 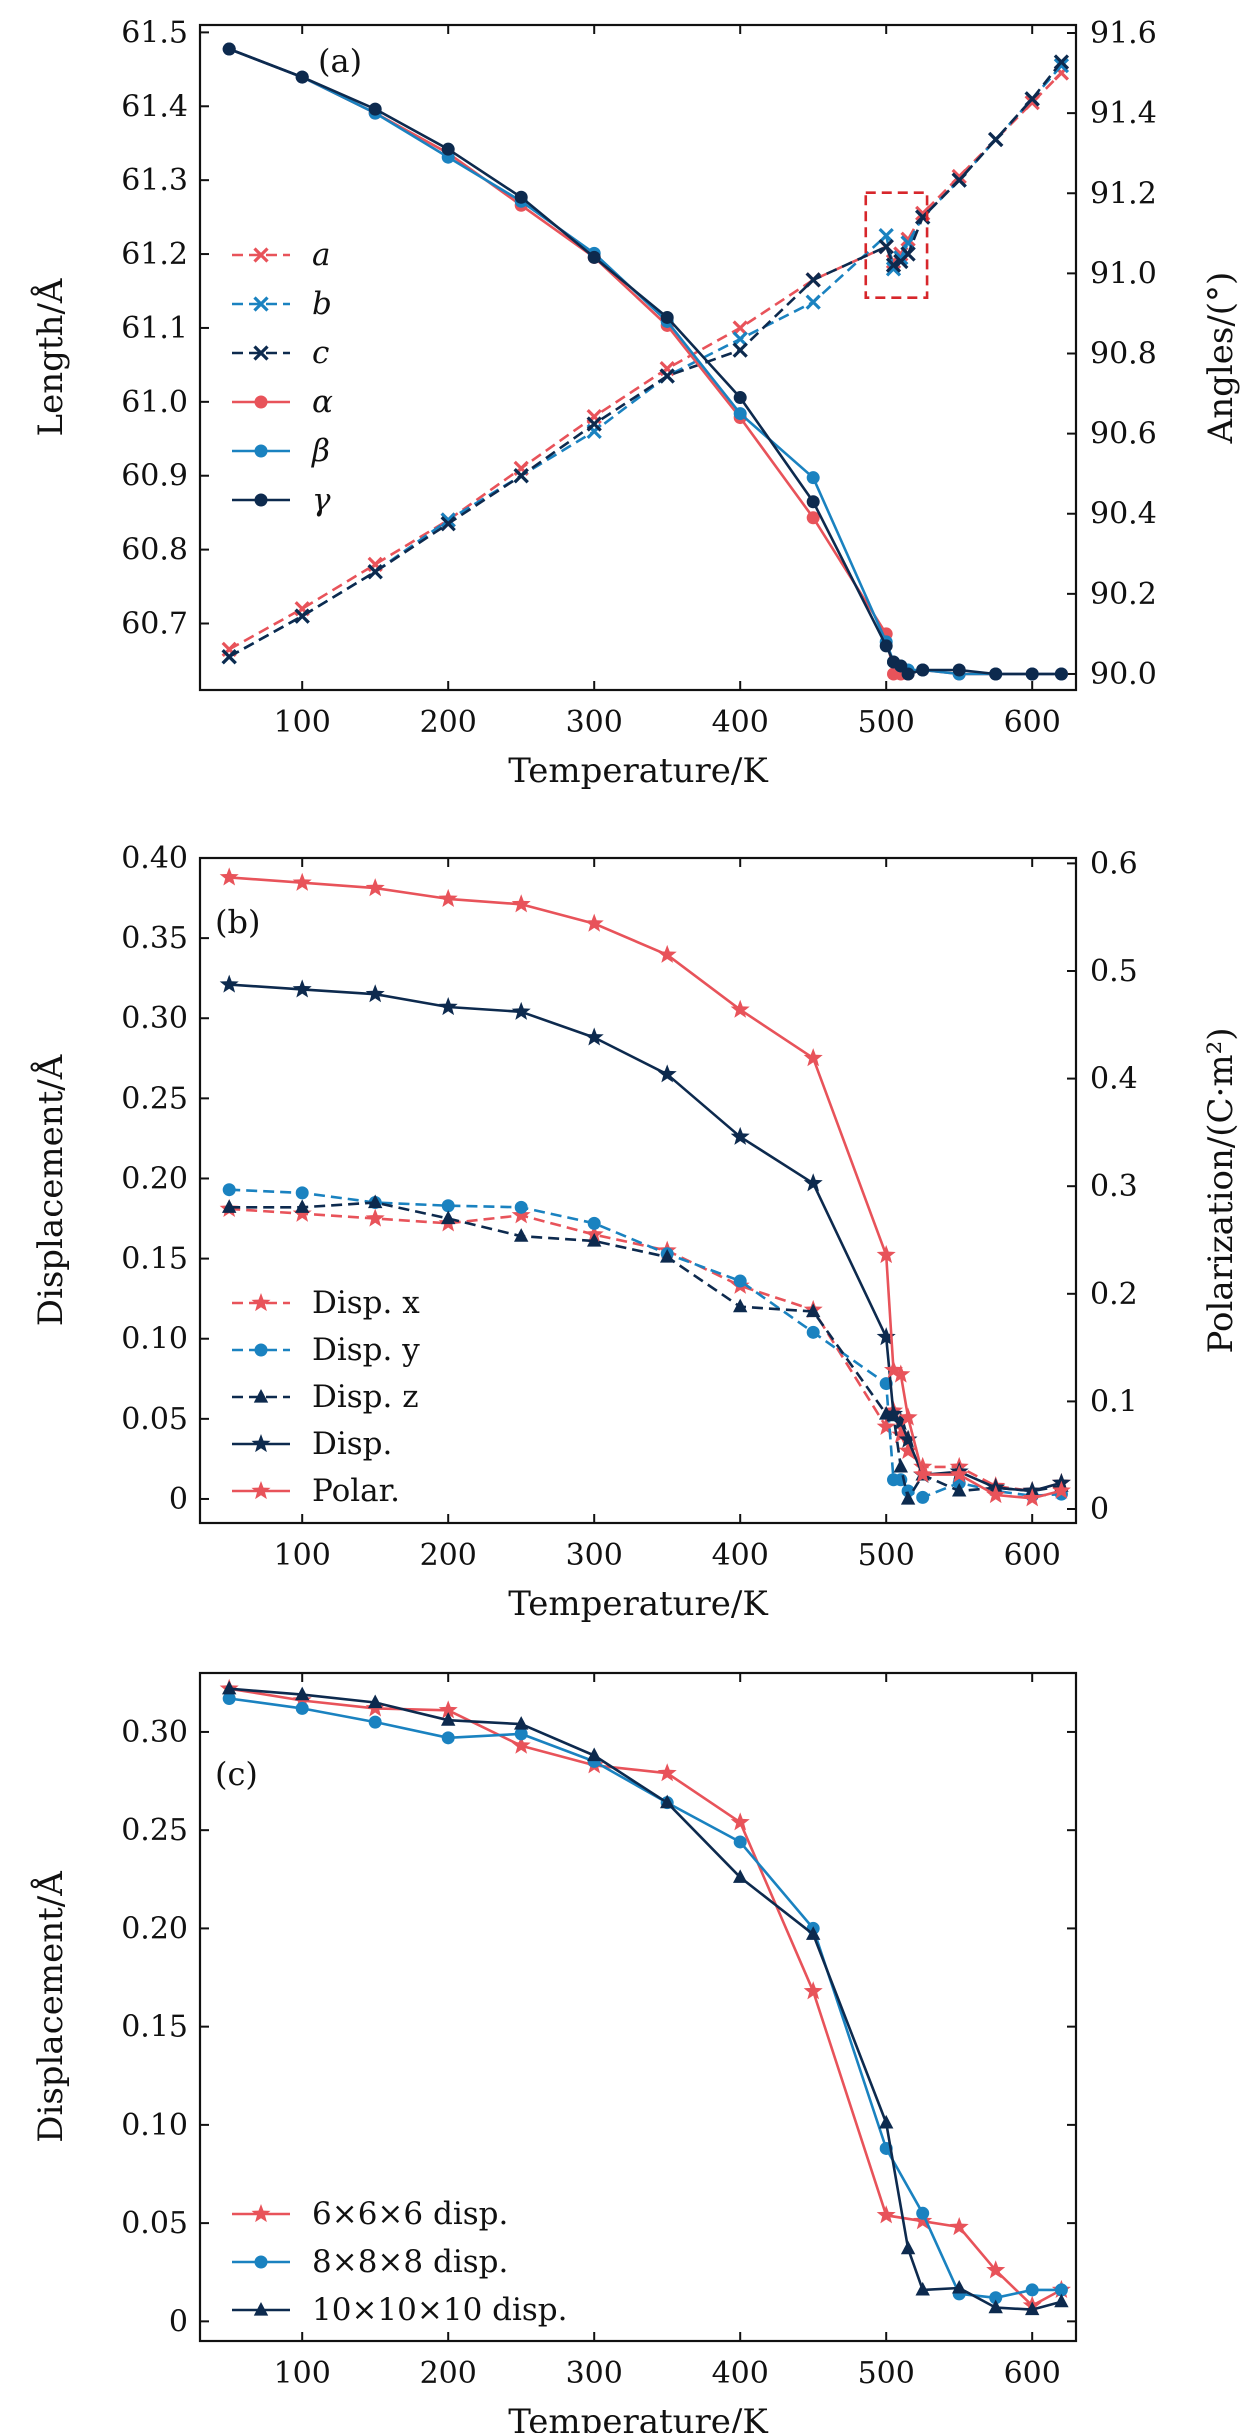 What do you see at coordinates (1114, 1401) in the screenshot?
I see `y2-tick-label: 0.1` at bounding box center [1114, 1401].